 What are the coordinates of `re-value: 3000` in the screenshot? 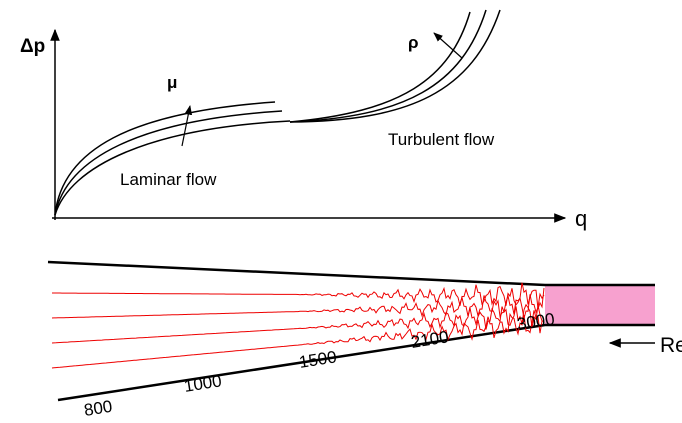 It's located at (536, 321).